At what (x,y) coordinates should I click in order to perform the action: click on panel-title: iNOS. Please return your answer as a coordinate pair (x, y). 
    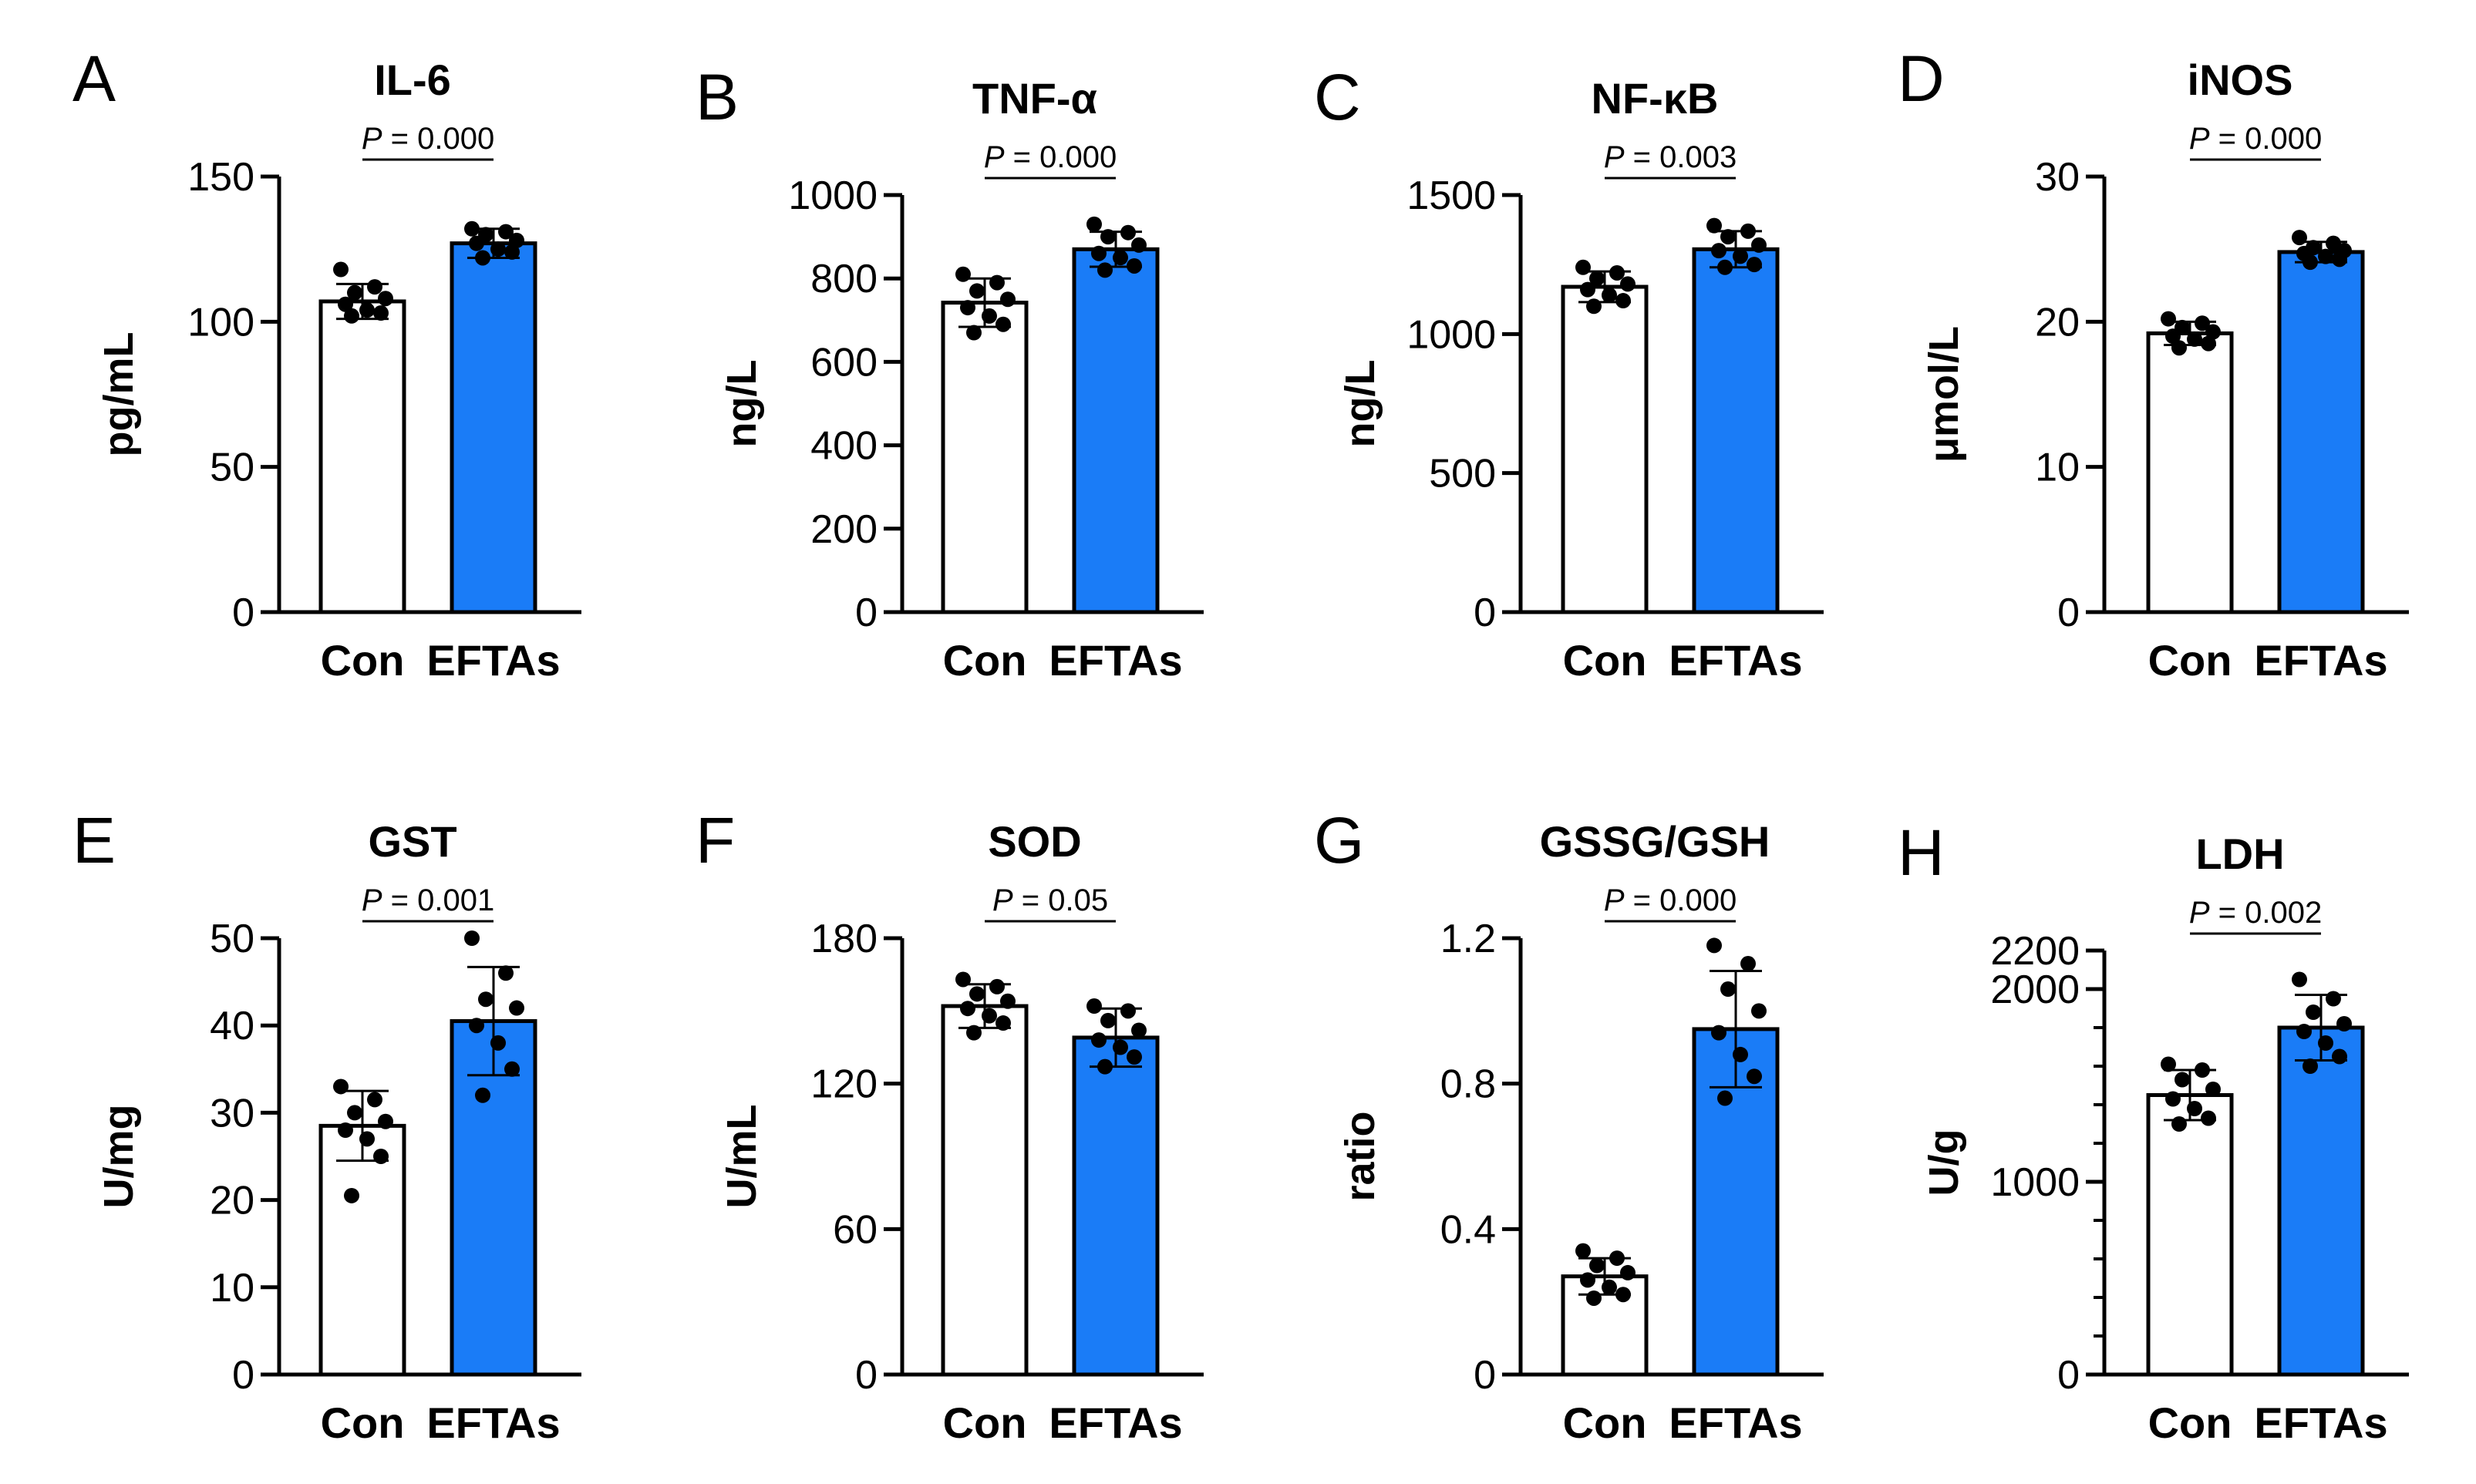
    Looking at the image, I should click on (2241, 80).